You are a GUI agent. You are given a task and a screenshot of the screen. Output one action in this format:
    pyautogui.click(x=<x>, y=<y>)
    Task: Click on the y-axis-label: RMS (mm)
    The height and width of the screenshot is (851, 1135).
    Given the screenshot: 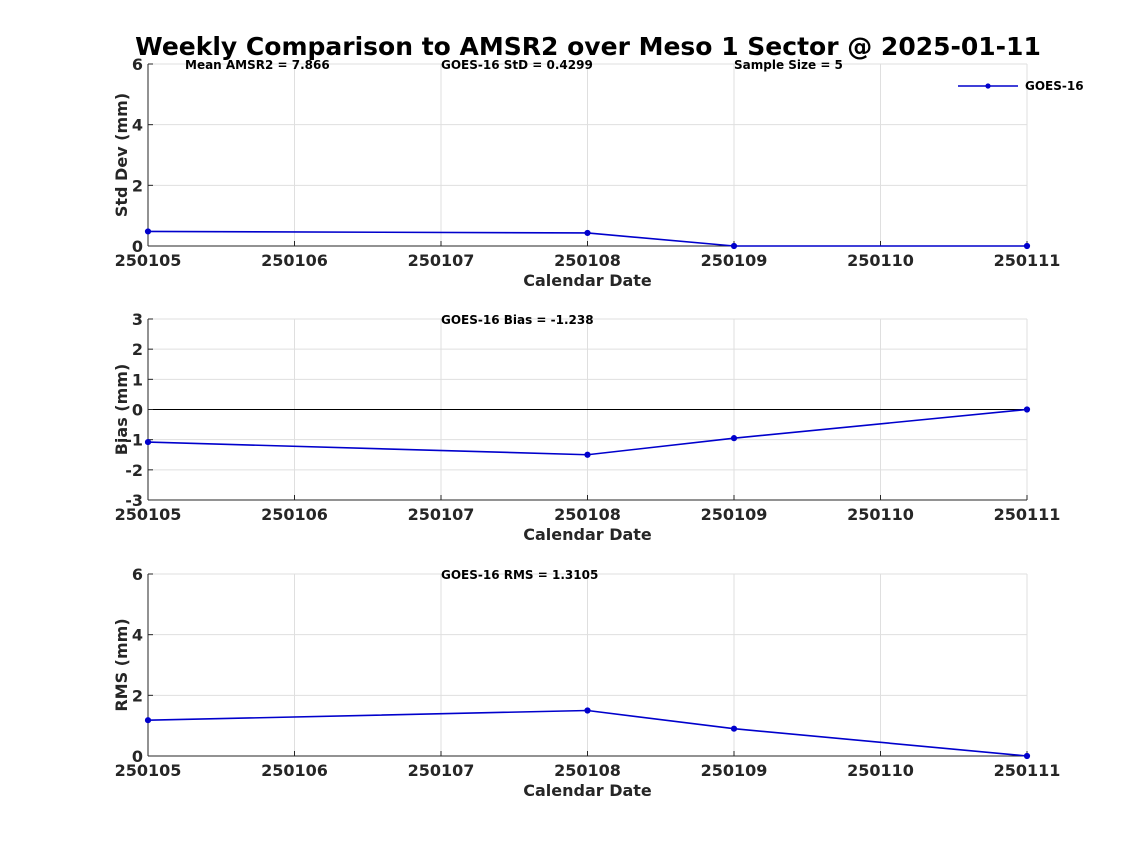 What is the action you would take?
    pyautogui.click(x=121, y=664)
    